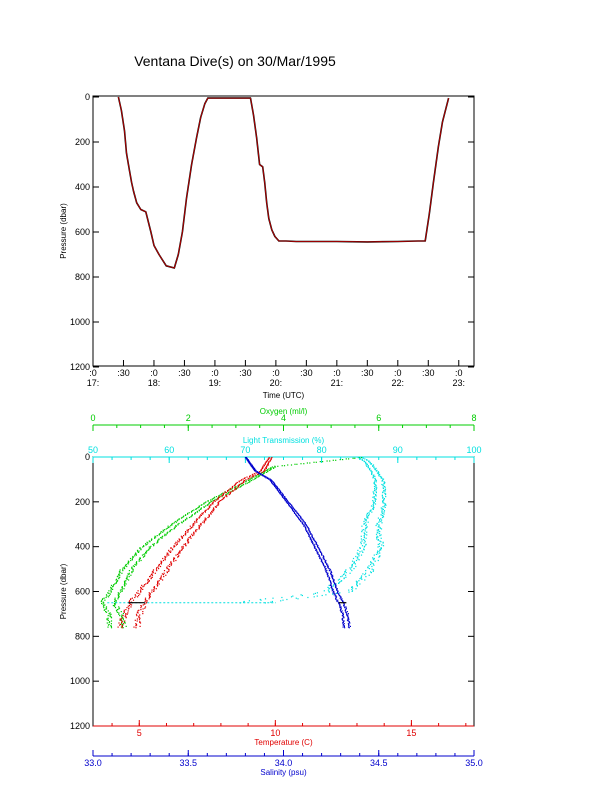 The image size is (612, 785). I want to click on x-tick-label-hour: 22:, so click(398, 383).